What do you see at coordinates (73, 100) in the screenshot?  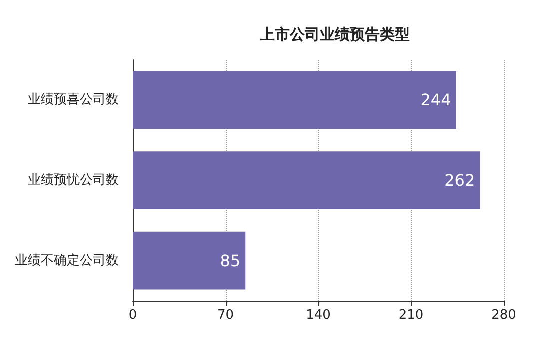 I see `y-tick-label: 业绩预喜公司数` at bounding box center [73, 100].